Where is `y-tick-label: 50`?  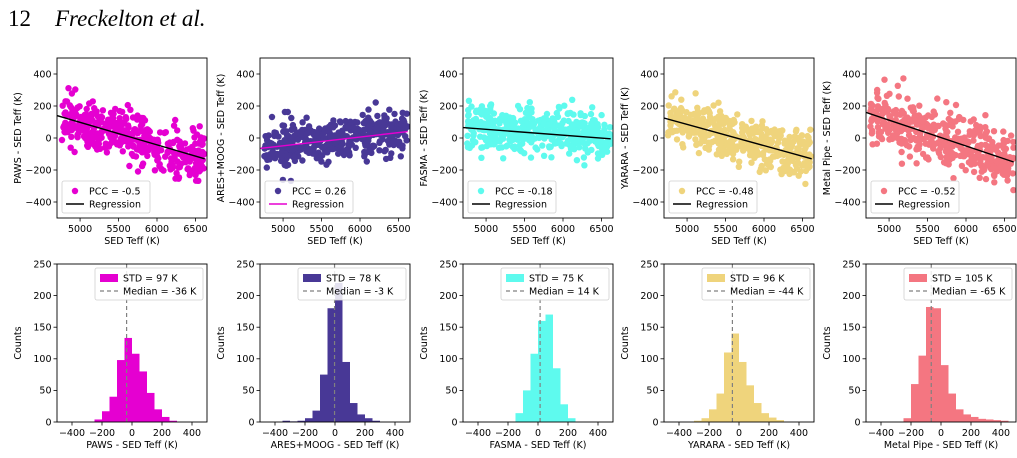 y-tick-label: 50 is located at coordinates (248, 391).